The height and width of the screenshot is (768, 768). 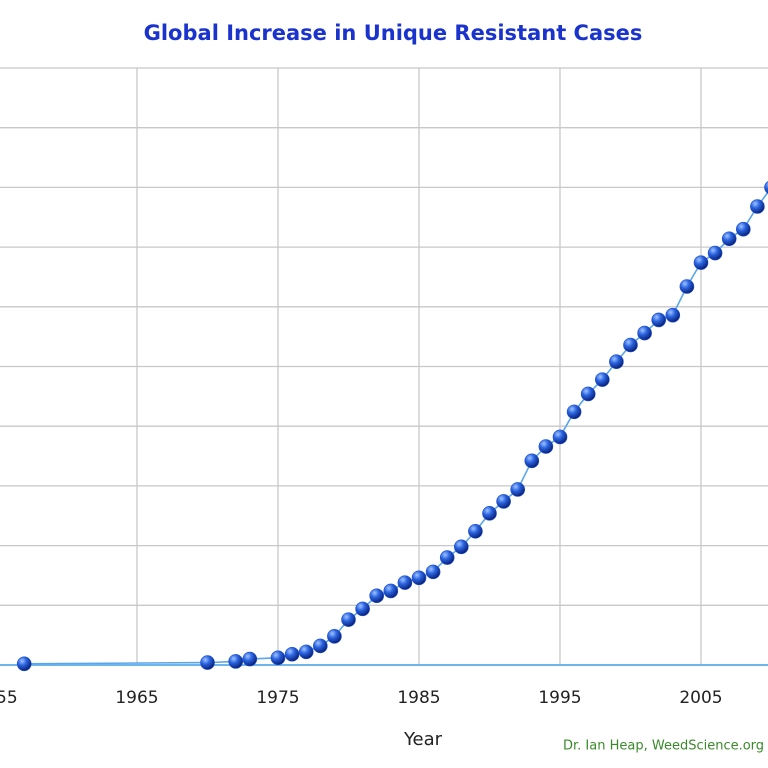 What do you see at coordinates (700, 698) in the screenshot?
I see `x-tick-label: 2005` at bounding box center [700, 698].